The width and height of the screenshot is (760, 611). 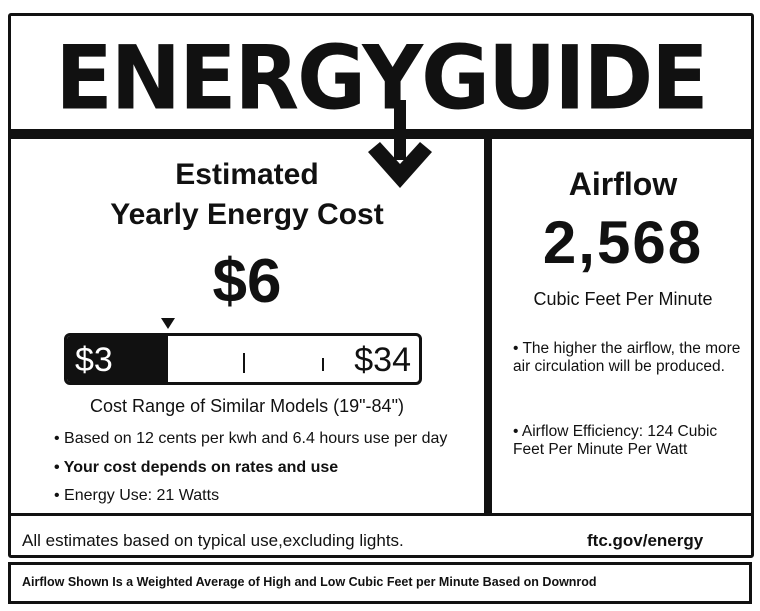 What do you see at coordinates (168, 323) in the screenshot?
I see `cost-marker-icon` at bounding box center [168, 323].